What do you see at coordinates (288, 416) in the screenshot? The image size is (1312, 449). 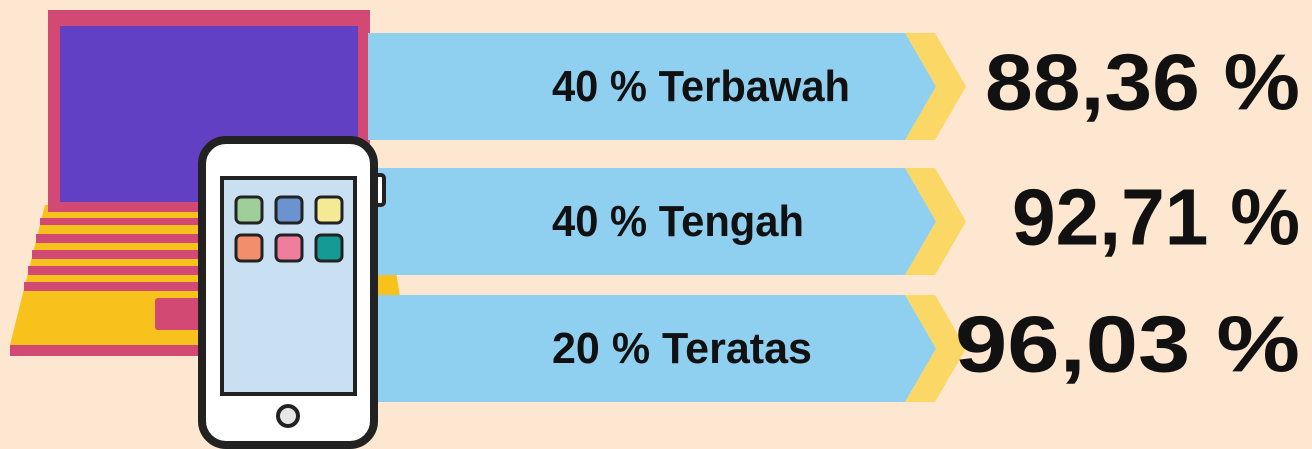 I see `home-button` at bounding box center [288, 416].